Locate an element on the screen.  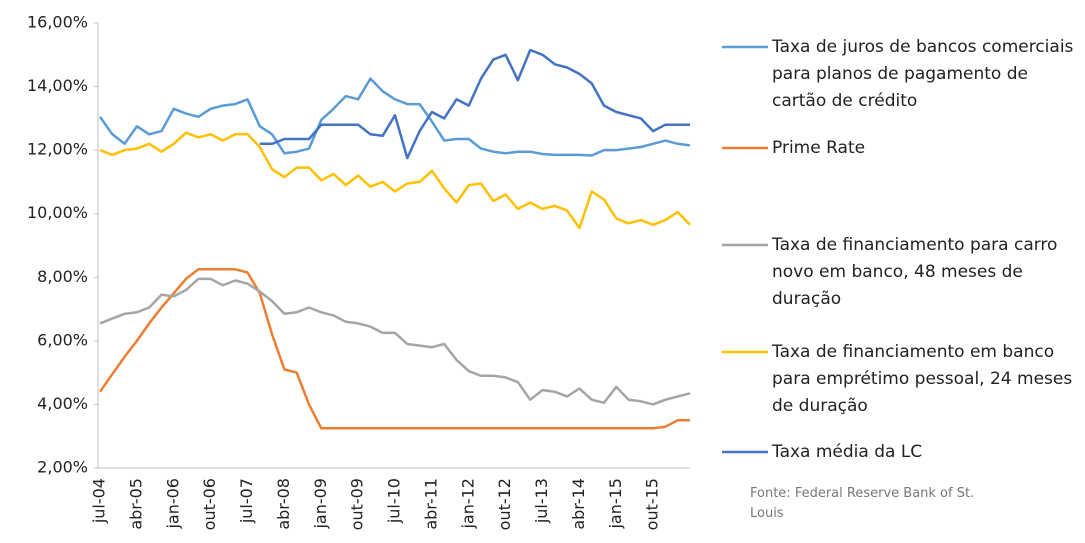
x-tick-label: jul-10 is located at coordinates (394, 501).